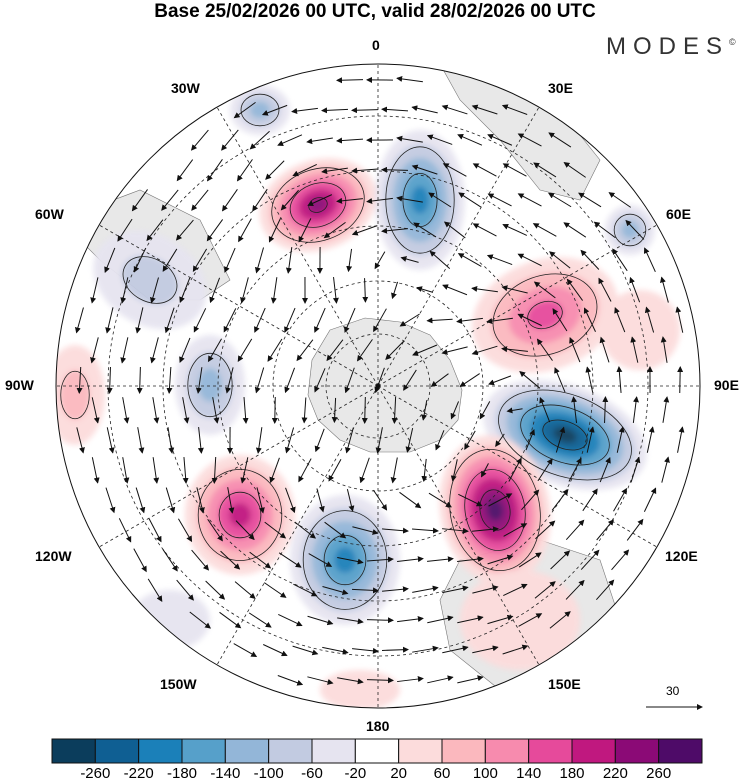  Describe the element at coordinates (355, 773) in the screenshot. I see `colorbar-label: -20` at that location.